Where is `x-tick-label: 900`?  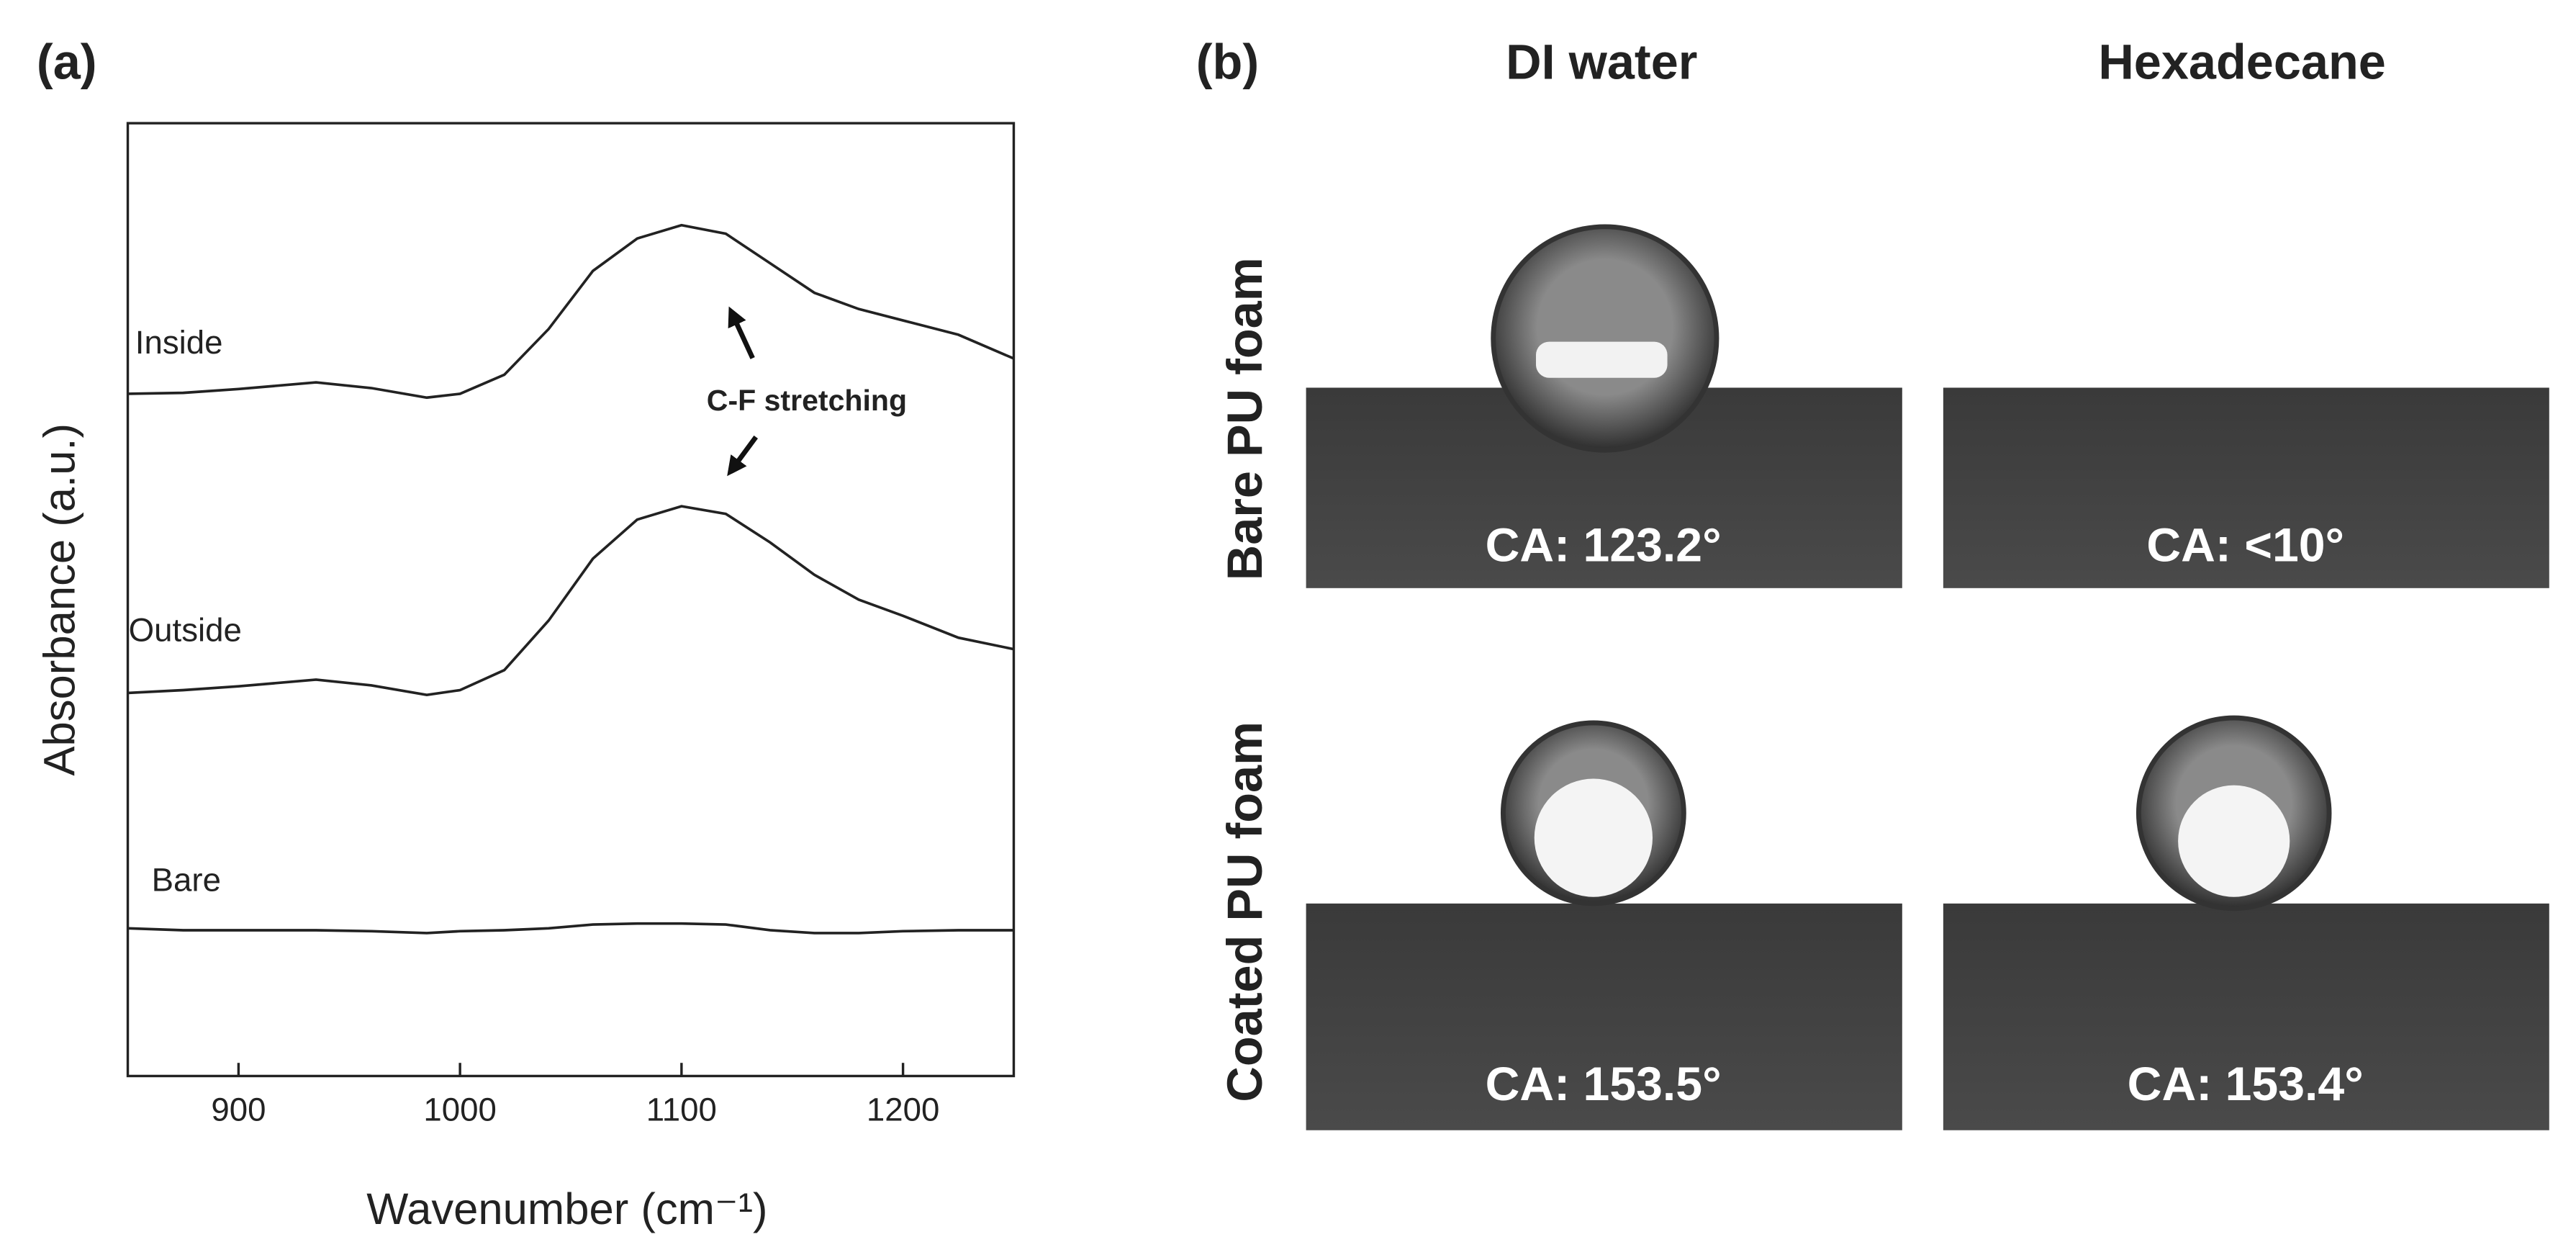 x-tick-label: 900 is located at coordinates (238, 1110).